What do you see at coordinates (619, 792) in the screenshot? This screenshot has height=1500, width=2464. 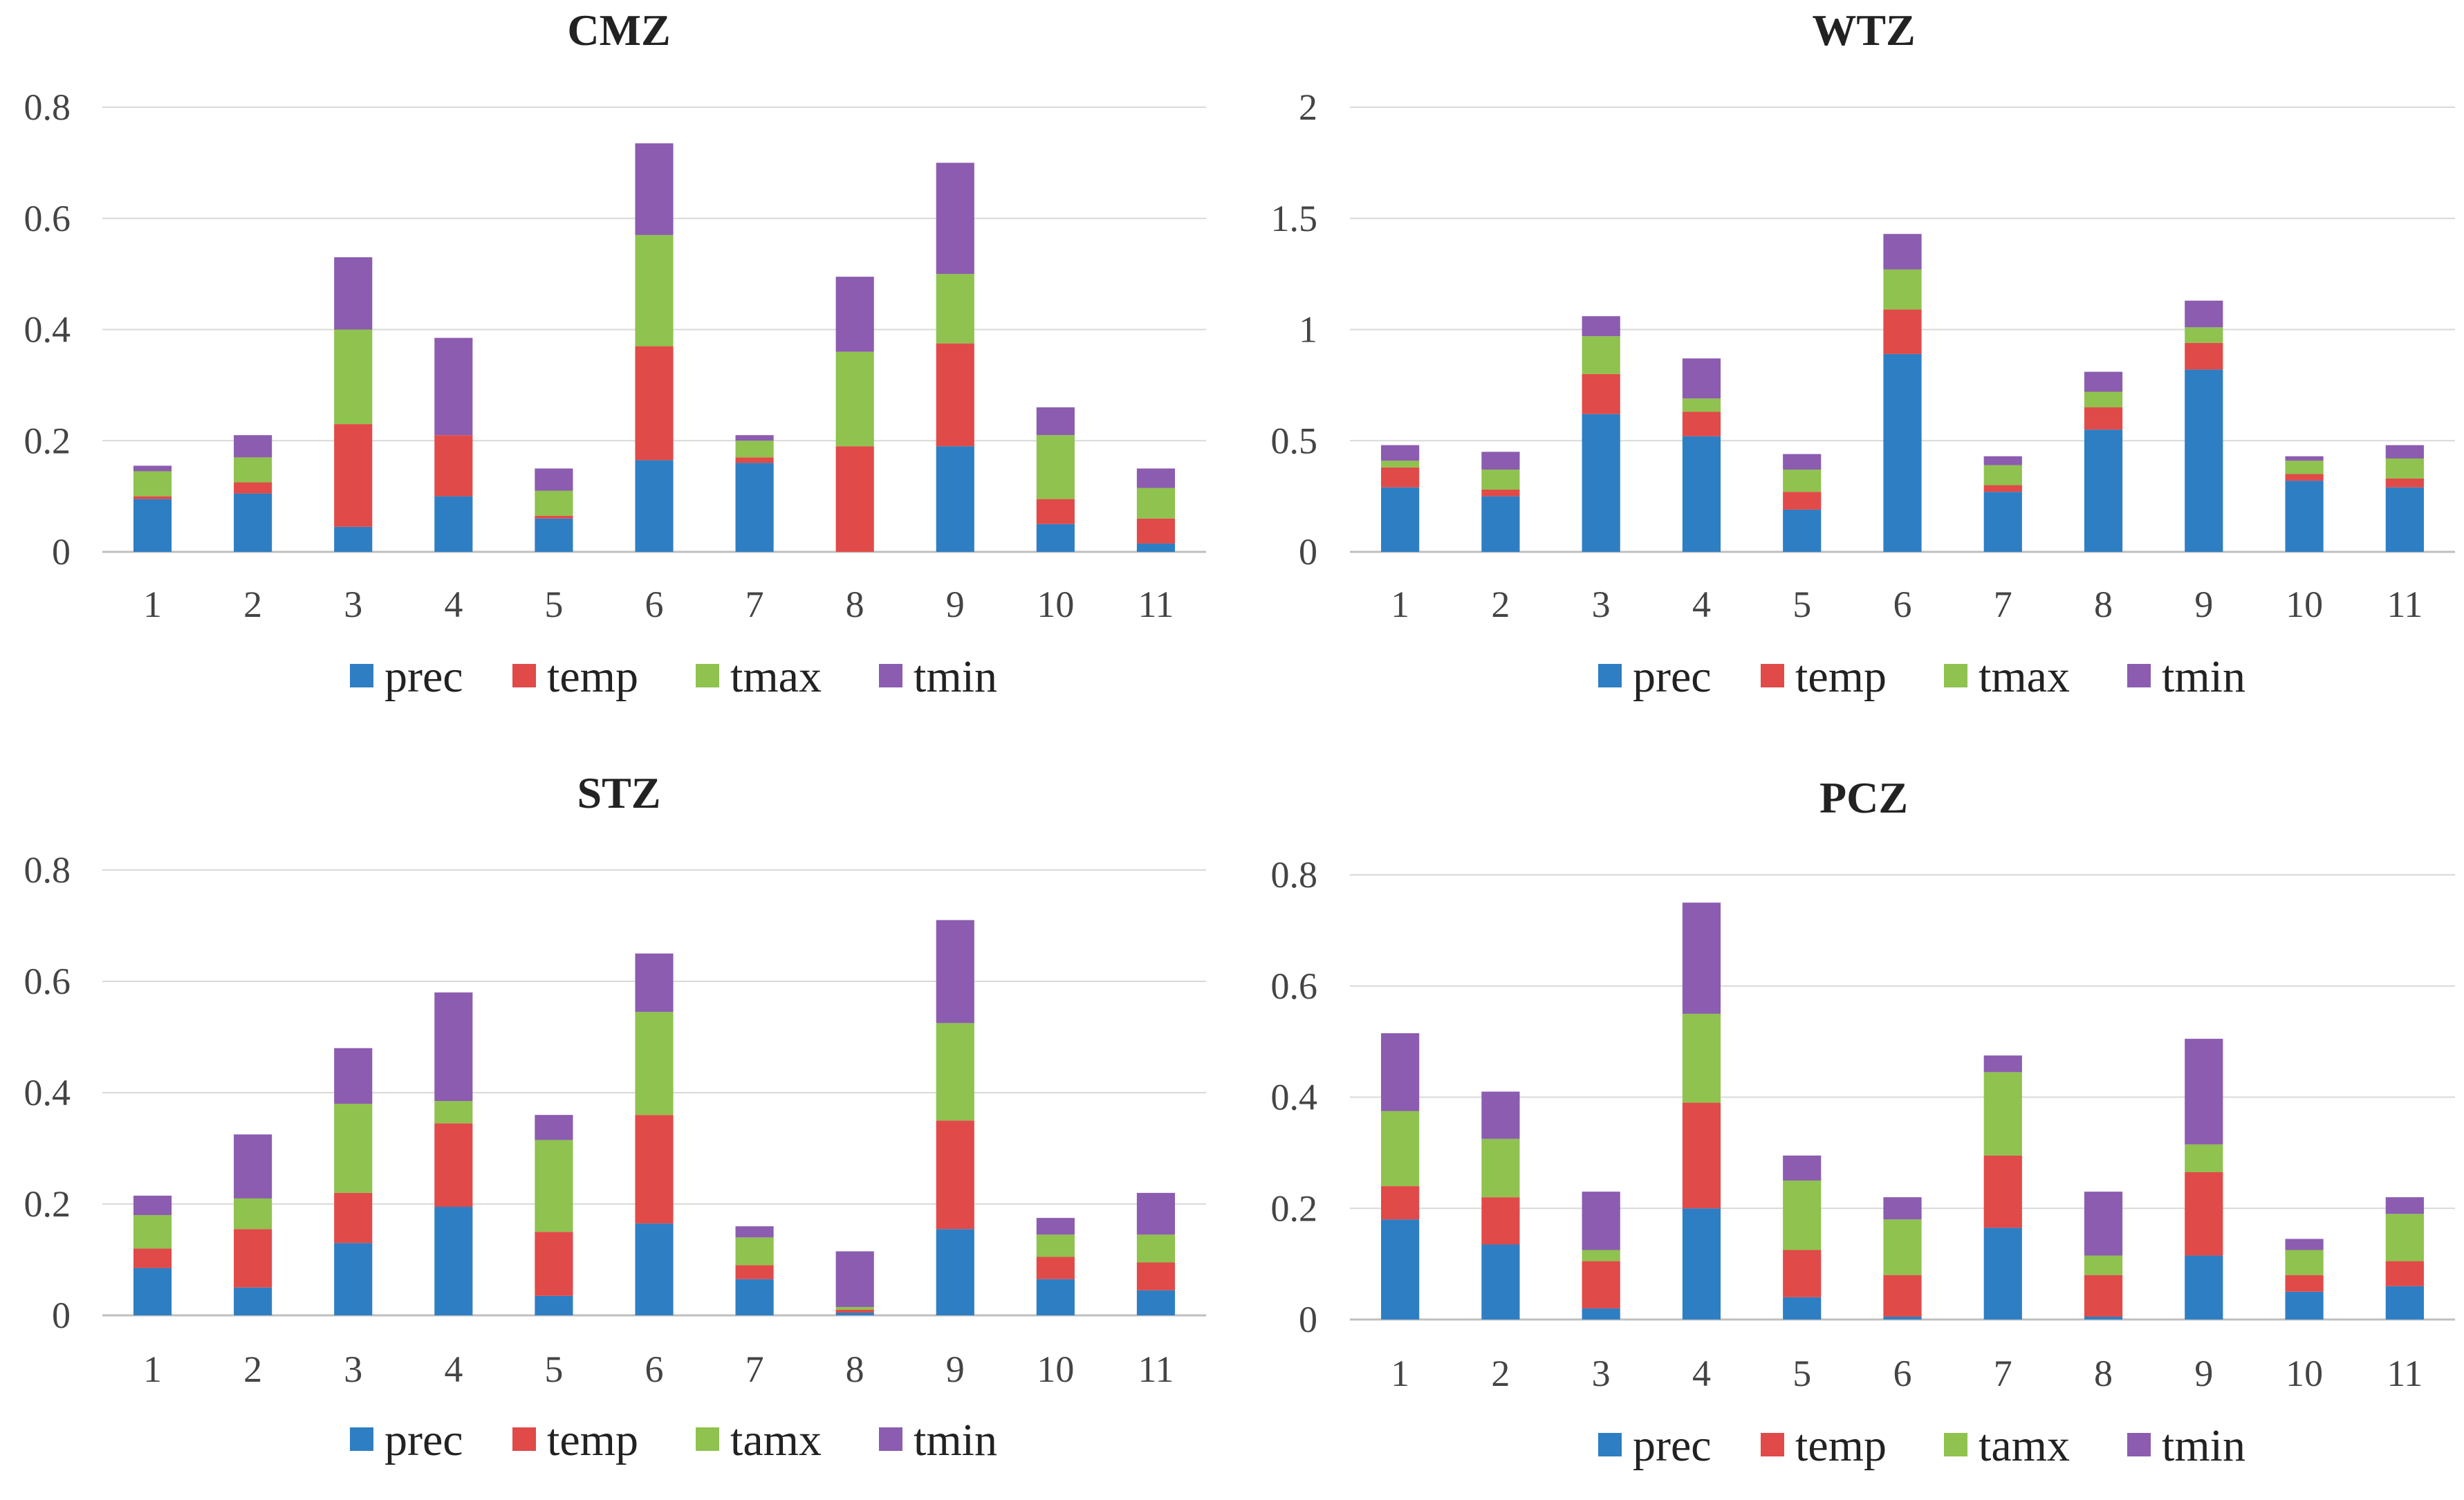 I see `chart-title: STZ` at bounding box center [619, 792].